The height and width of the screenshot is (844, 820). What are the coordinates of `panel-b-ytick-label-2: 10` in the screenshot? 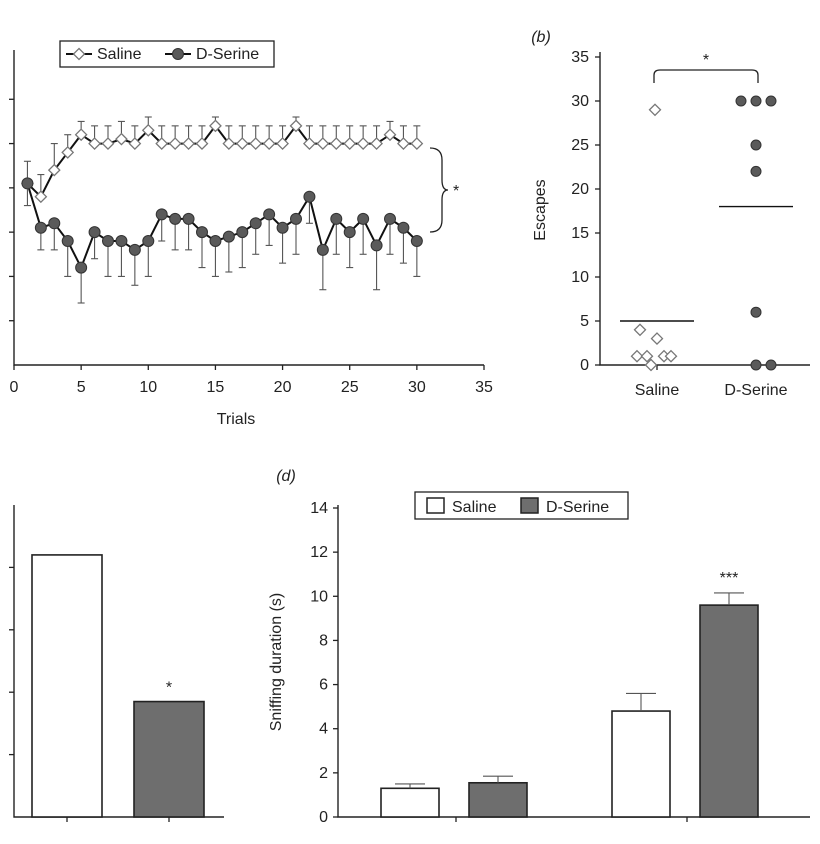 It's located at (580, 277).